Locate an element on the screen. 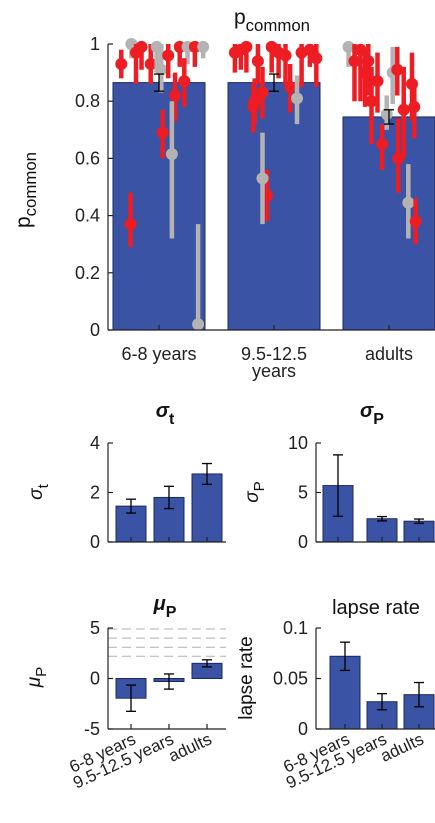 This screenshot has height=823, width=435. y-axis-label: σP is located at coordinates (255, 492).